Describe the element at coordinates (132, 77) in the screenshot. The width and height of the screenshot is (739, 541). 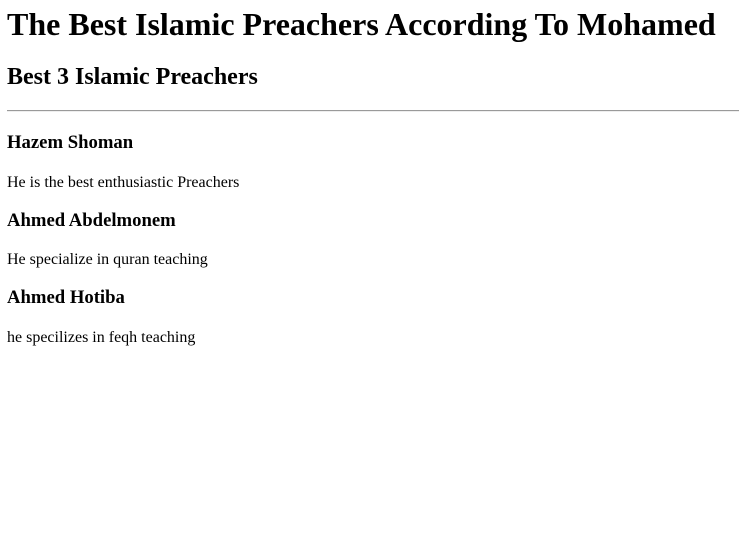
I see `page-subtitle: Best 3 Islamic Preachers` at that location.